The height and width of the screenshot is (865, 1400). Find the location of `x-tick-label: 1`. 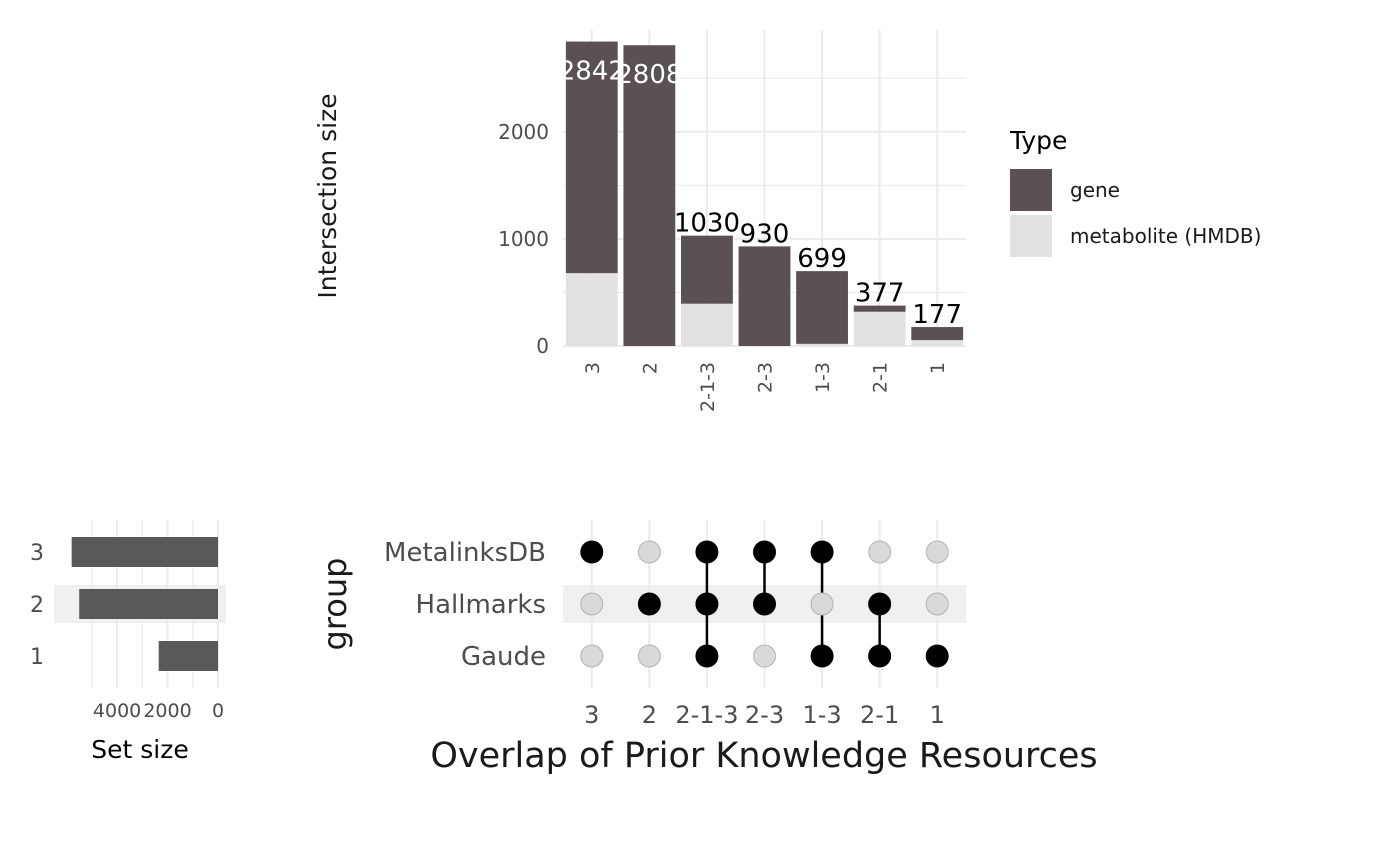

x-tick-label: 1 is located at coordinates (938, 368).